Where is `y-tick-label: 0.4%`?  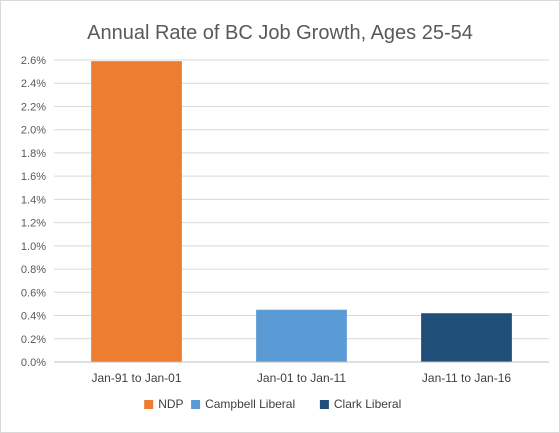
y-tick-label: 0.4% is located at coordinates (33, 317).